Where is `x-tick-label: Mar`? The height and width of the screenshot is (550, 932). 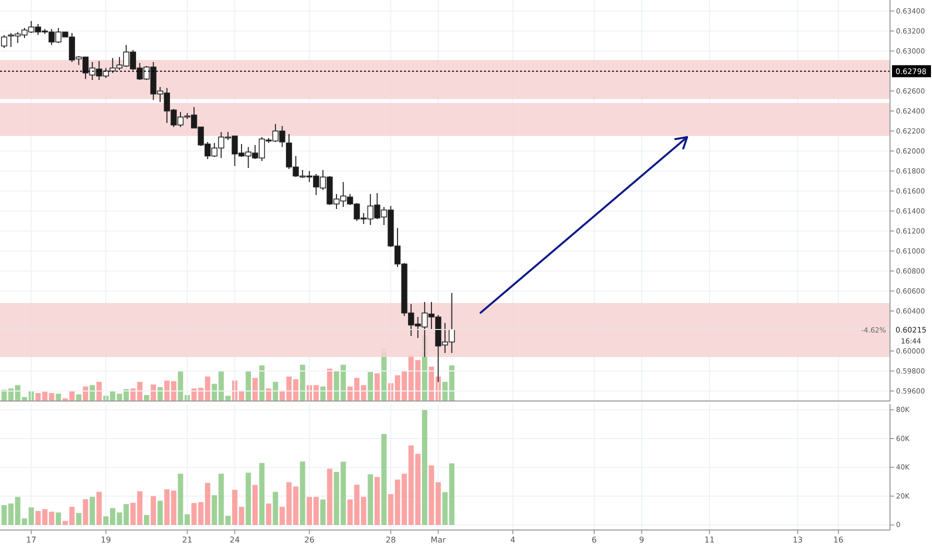 x-tick-label: Mar is located at coordinates (438, 540).